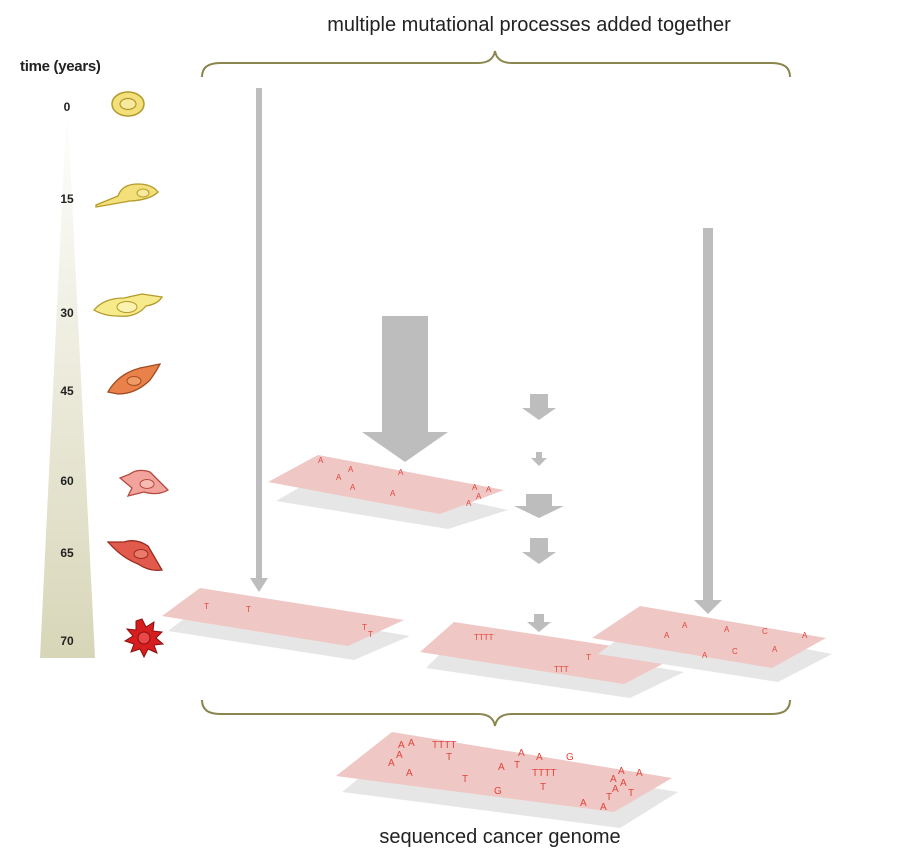 Image resolution: width=904 pixels, height=862 pixels. What do you see at coordinates (405, 389) in the screenshot?
I see `big-arrow` at bounding box center [405, 389].